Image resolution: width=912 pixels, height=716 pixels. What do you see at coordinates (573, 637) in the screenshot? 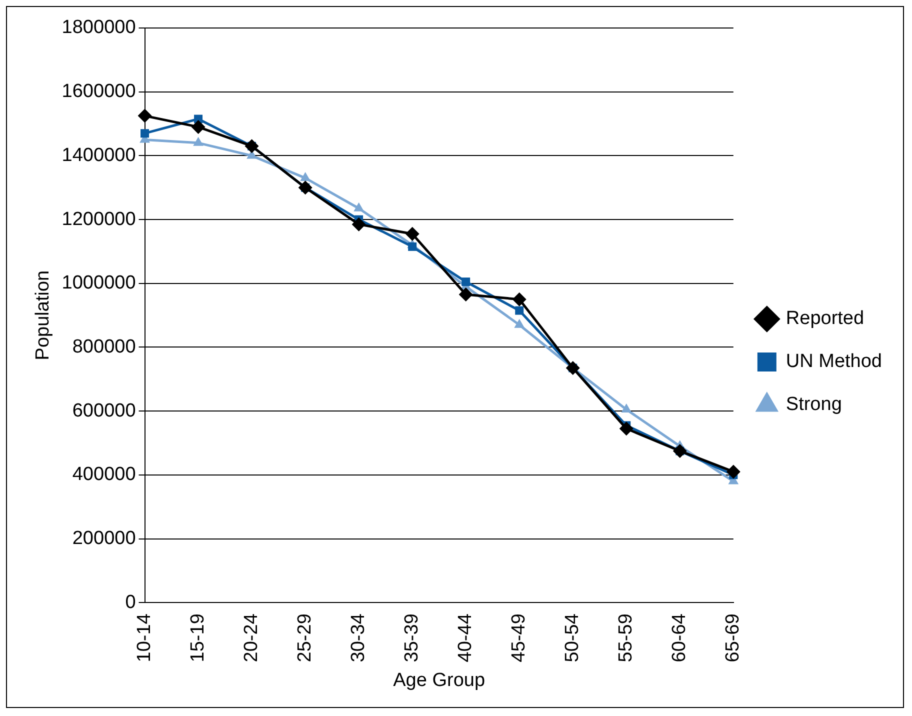
I see `x-tick-label: 50-54` at bounding box center [573, 637].